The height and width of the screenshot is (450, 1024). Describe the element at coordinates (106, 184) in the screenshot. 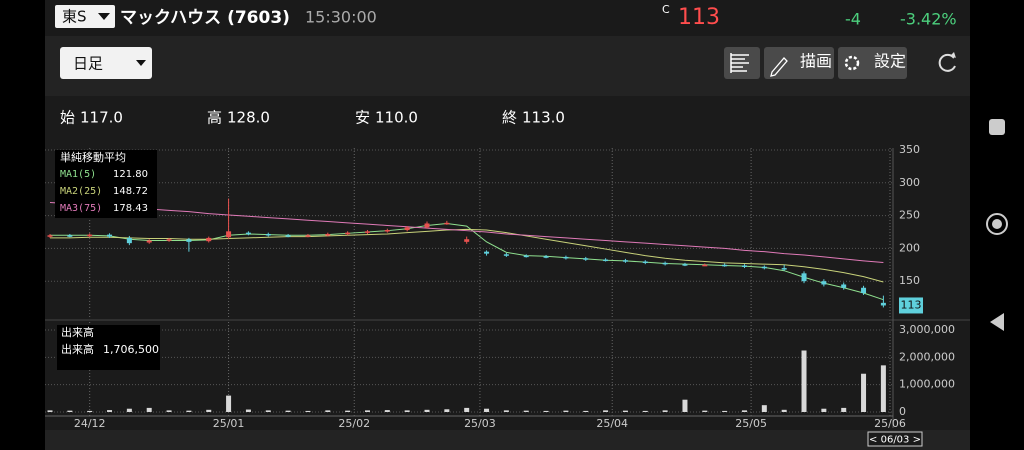

I see `ma-legend-bg` at that location.